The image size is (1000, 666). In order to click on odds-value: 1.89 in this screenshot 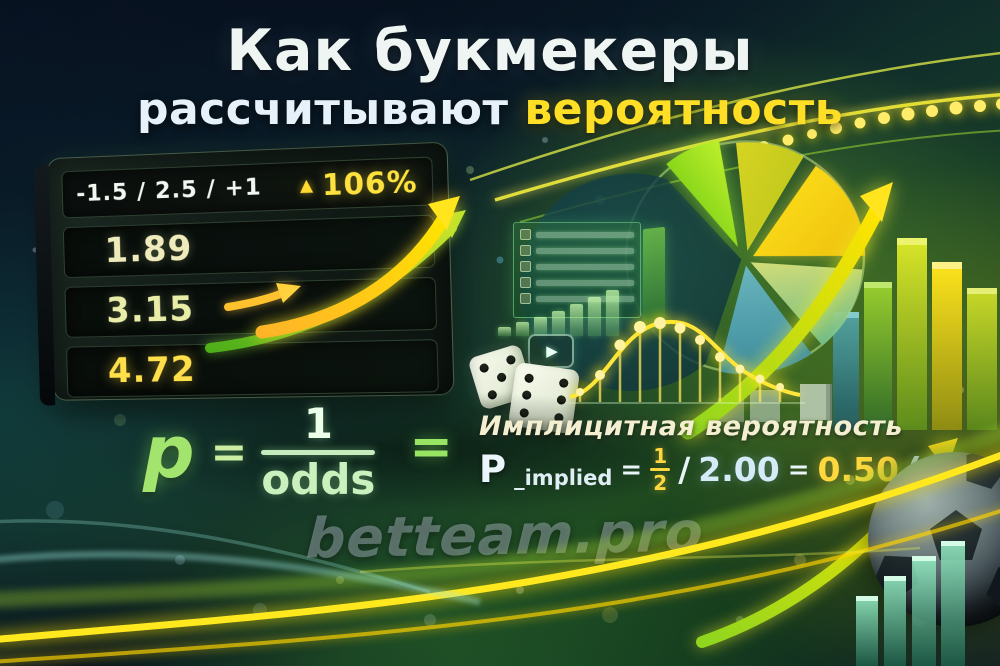, I will do `click(148, 250)`.